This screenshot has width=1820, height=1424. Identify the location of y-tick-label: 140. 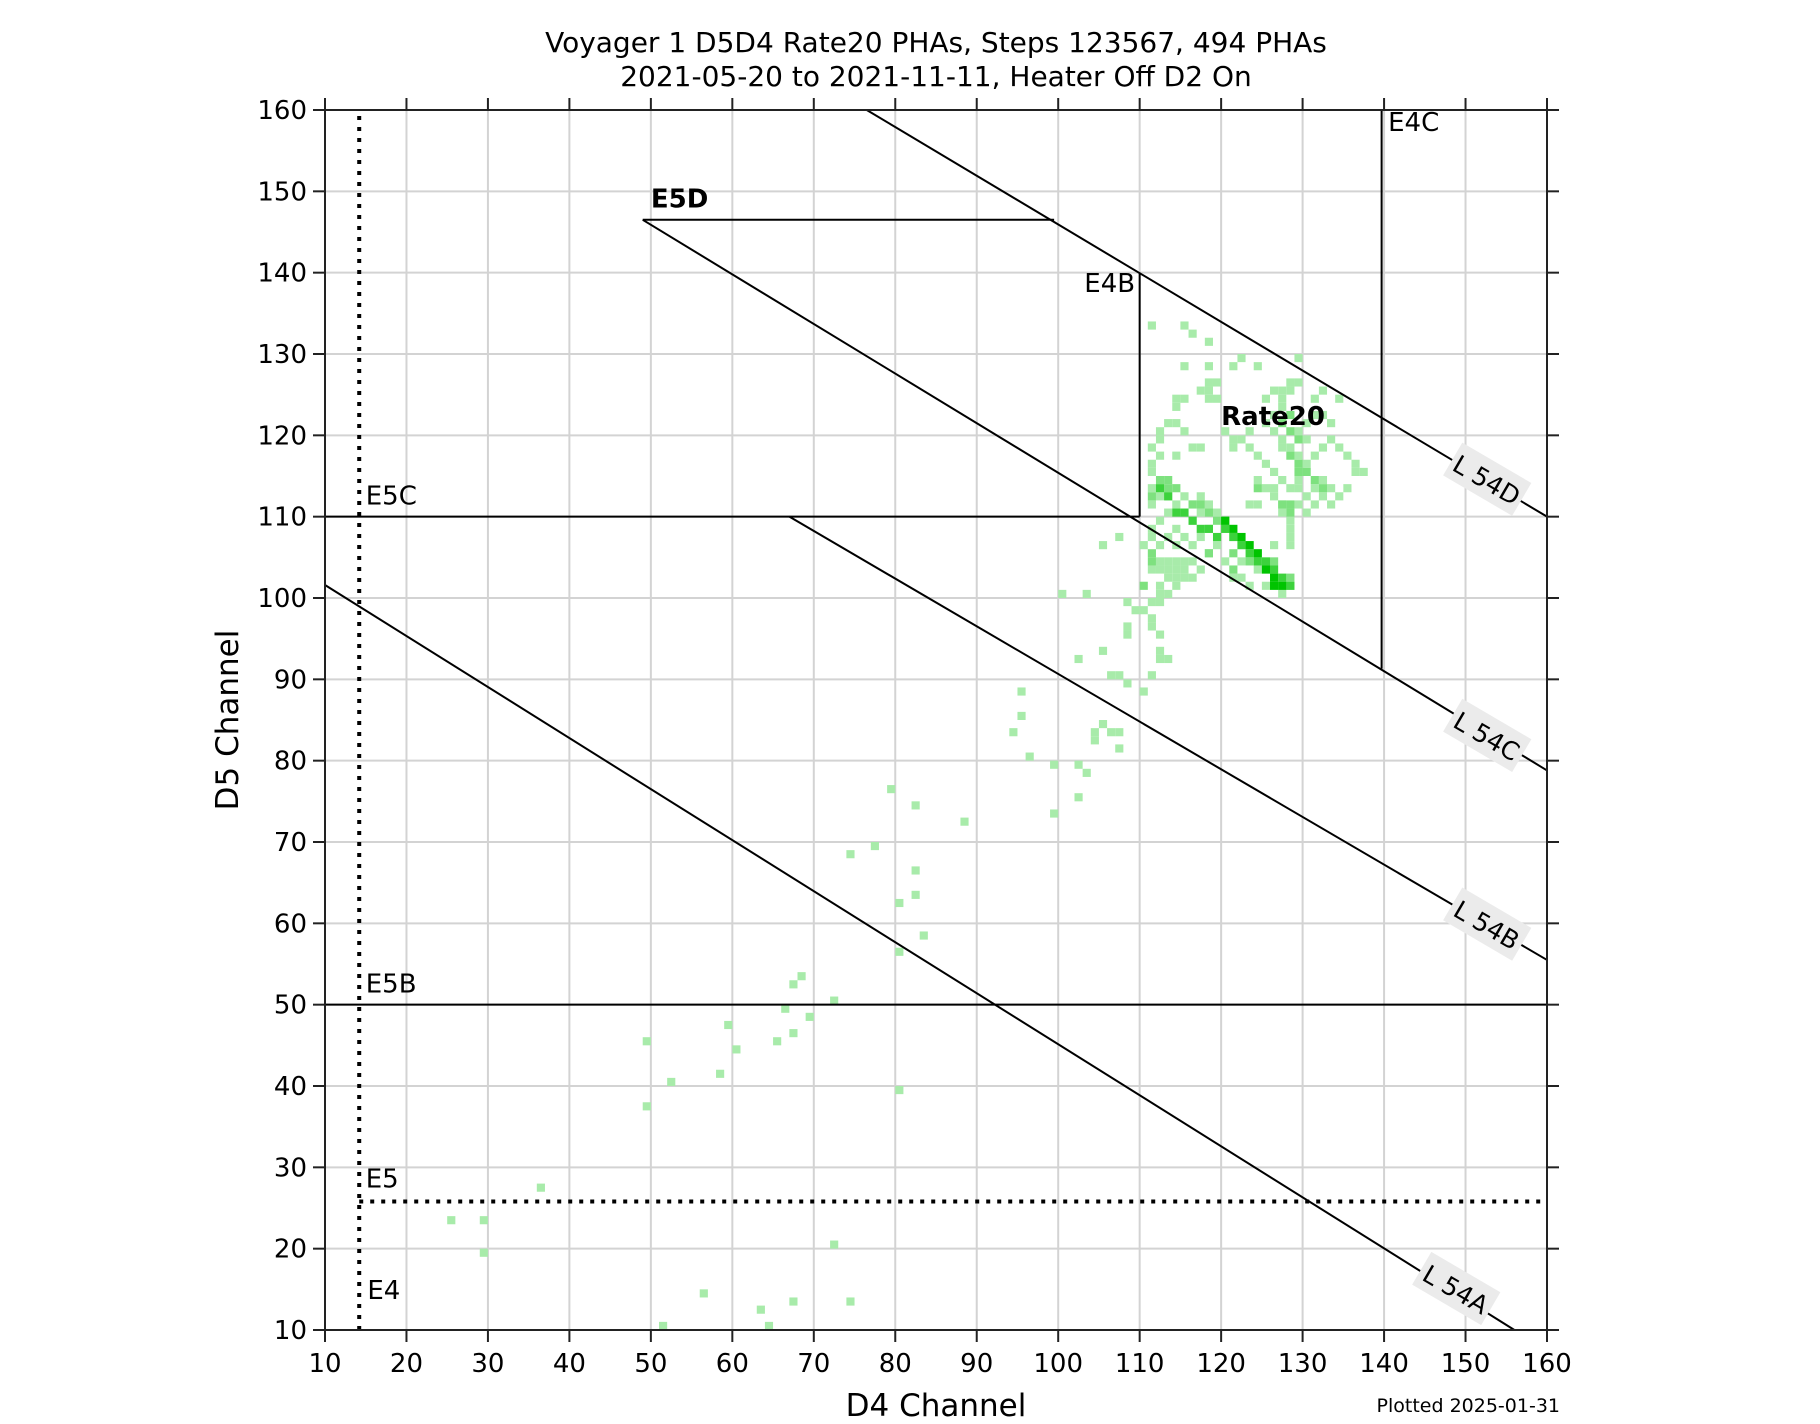
(282, 274).